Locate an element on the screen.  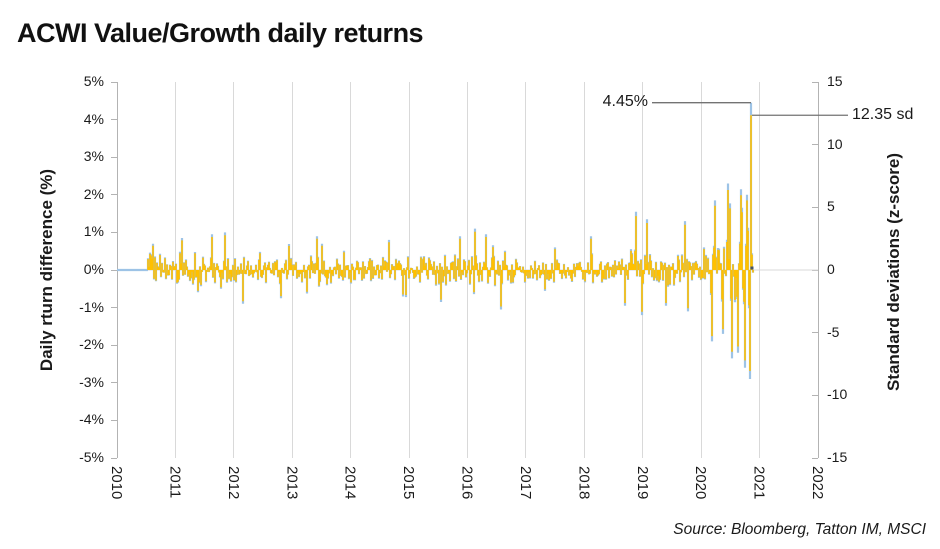
right-axis-tick-label: -15 is located at coordinates (837, 457).